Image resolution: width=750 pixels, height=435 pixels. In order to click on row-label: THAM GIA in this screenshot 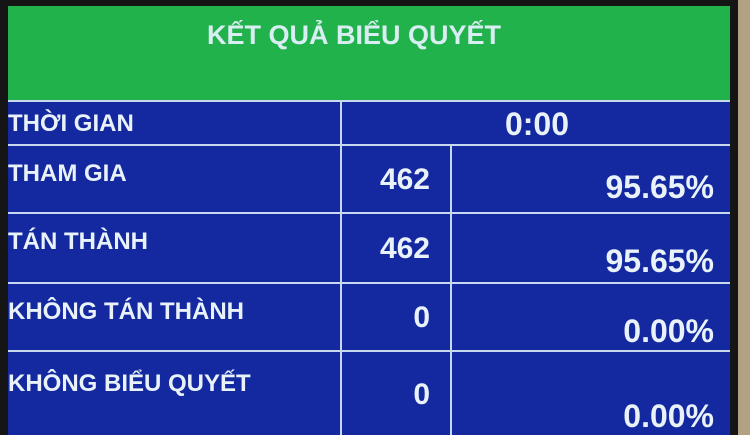, I will do `click(67, 173)`.